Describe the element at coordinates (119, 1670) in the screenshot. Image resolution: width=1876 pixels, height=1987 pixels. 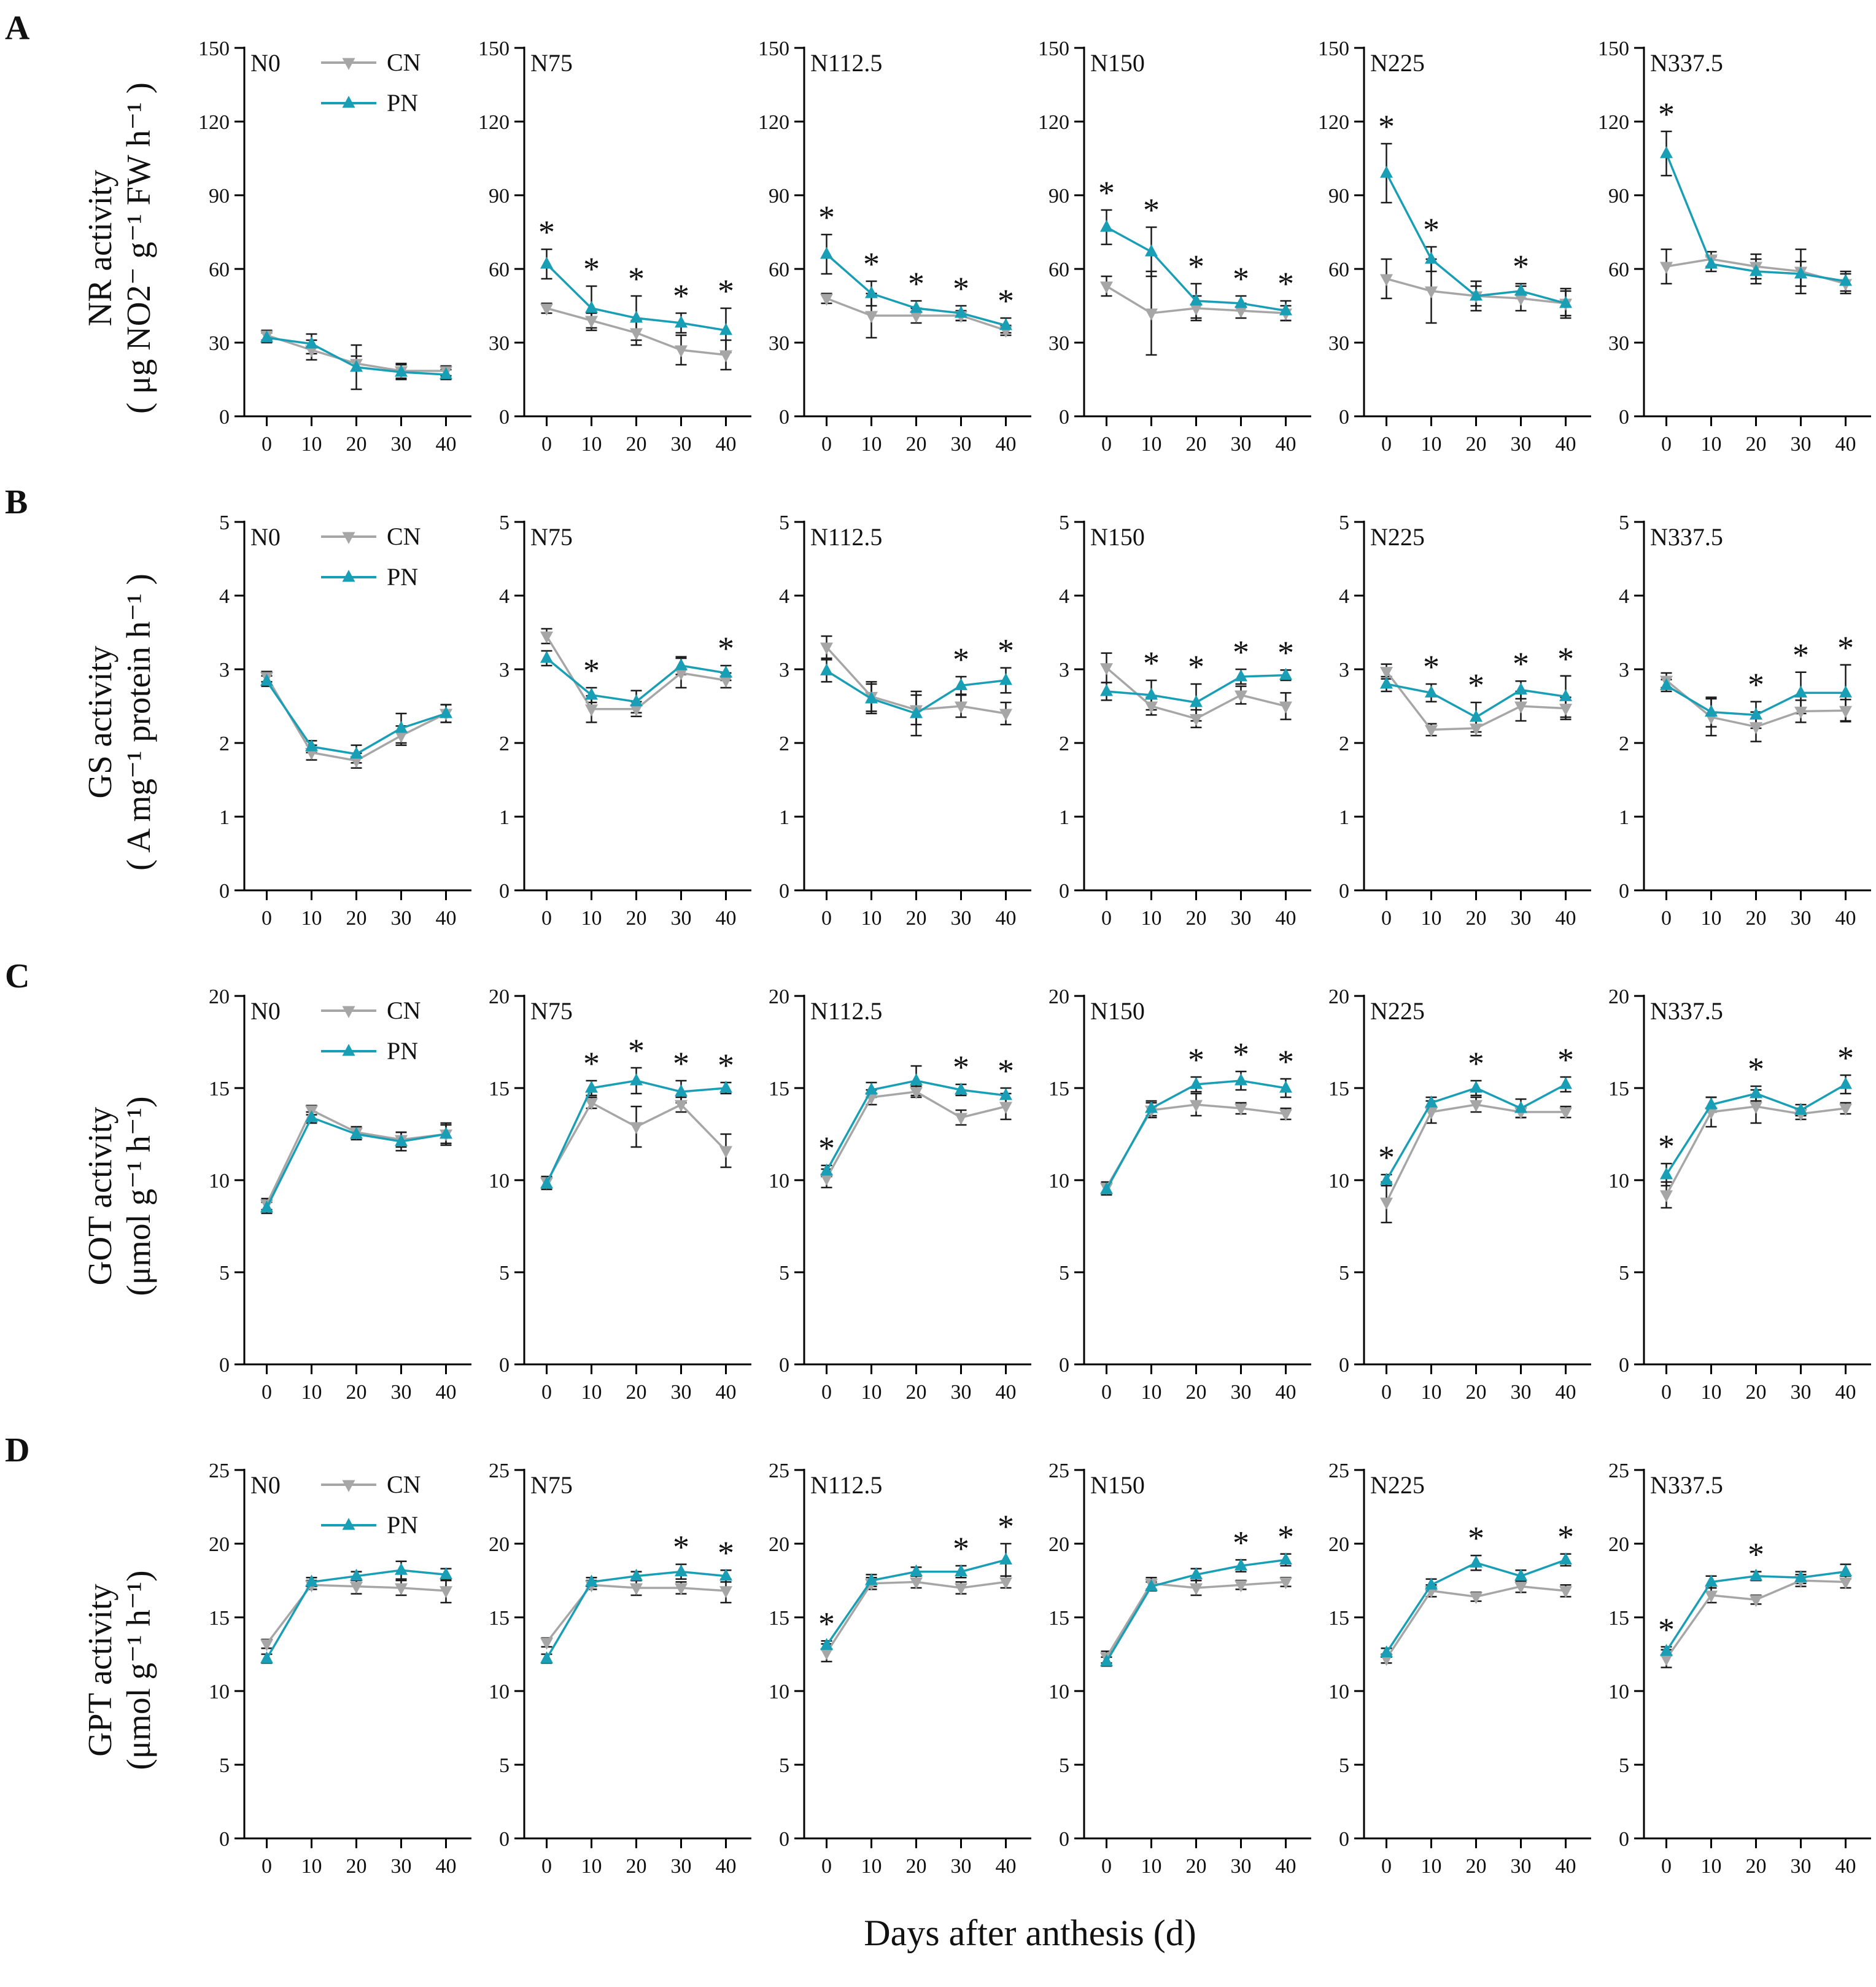
I see `y-axis-label: GPT activity (μmol g⁻¹ h⁻¹)` at that location.